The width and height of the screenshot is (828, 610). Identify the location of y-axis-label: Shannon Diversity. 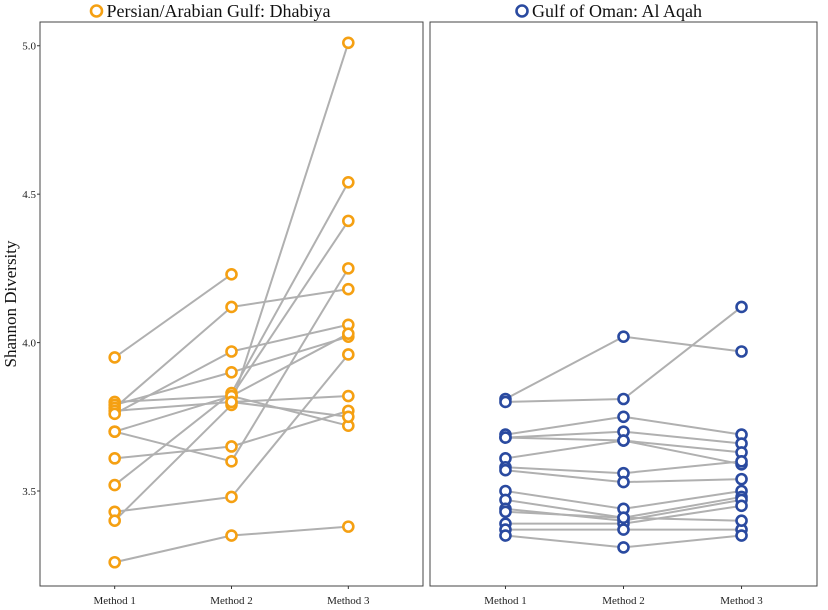
(10, 304).